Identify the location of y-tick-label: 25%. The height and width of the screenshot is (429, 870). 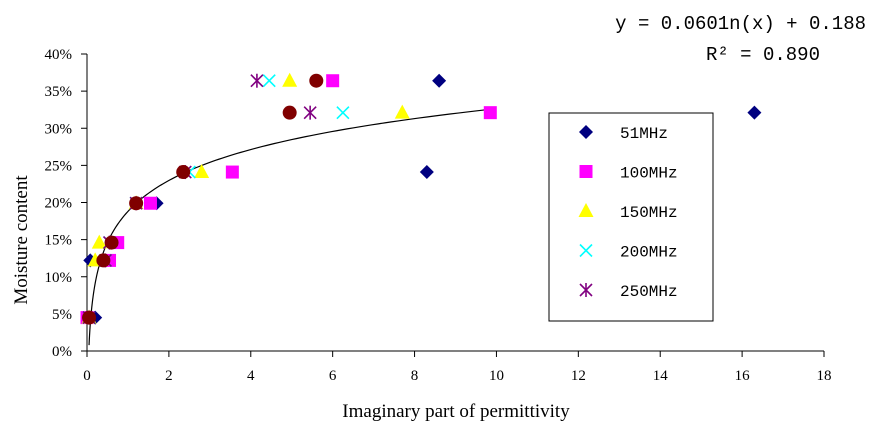
(59, 166).